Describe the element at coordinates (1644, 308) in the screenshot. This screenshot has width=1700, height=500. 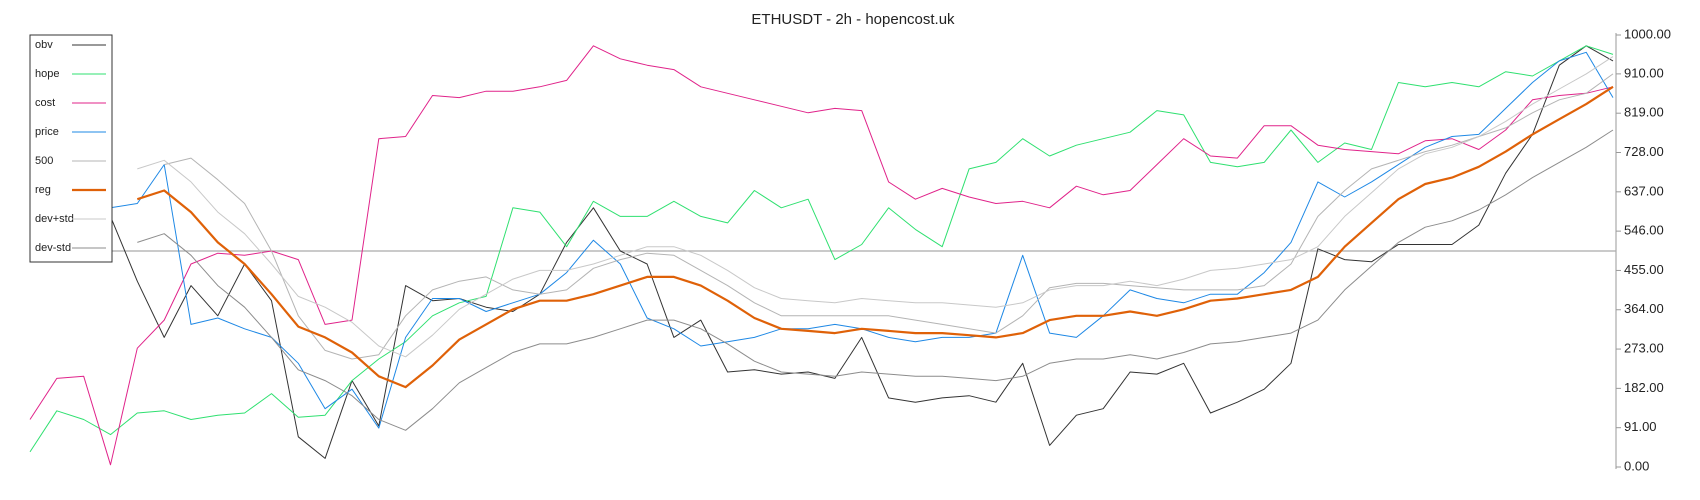
I see `y-tick-label: 364.00` at that location.